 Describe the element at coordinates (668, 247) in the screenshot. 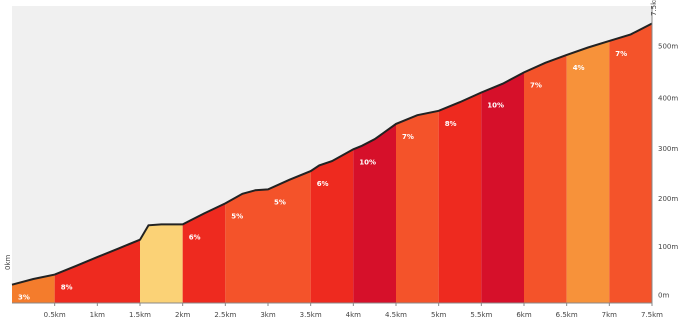

I see `y-tick-label: 100m` at that location.